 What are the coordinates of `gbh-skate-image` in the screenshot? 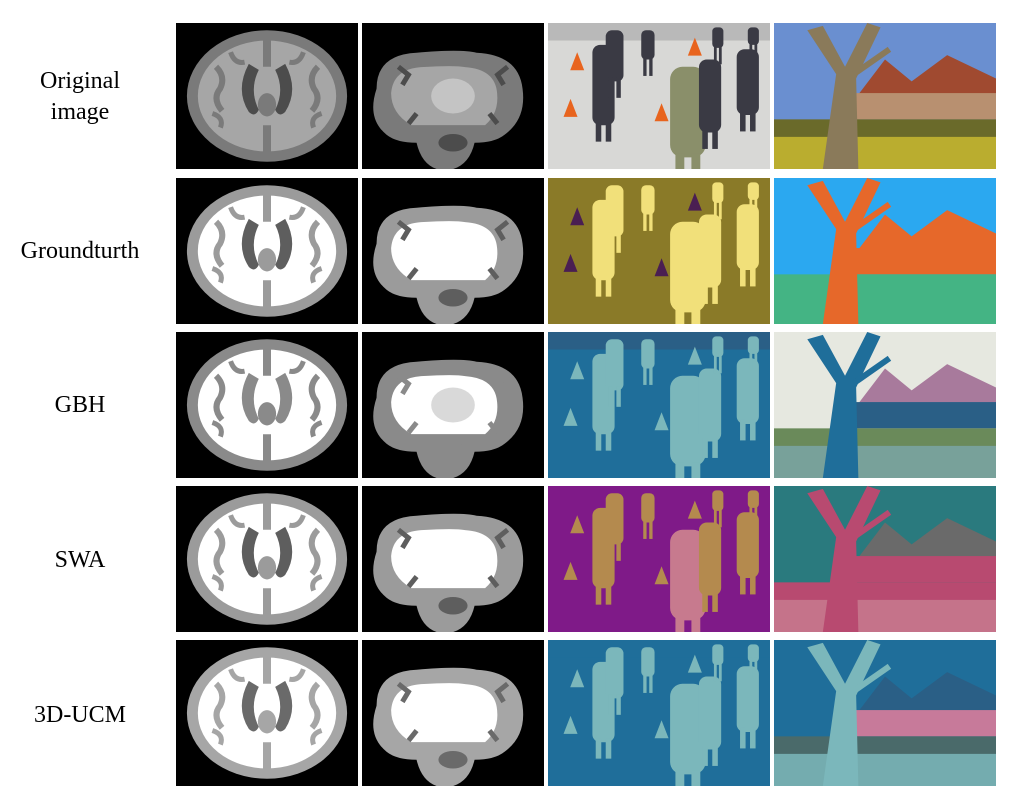 It's located at (659, 405).